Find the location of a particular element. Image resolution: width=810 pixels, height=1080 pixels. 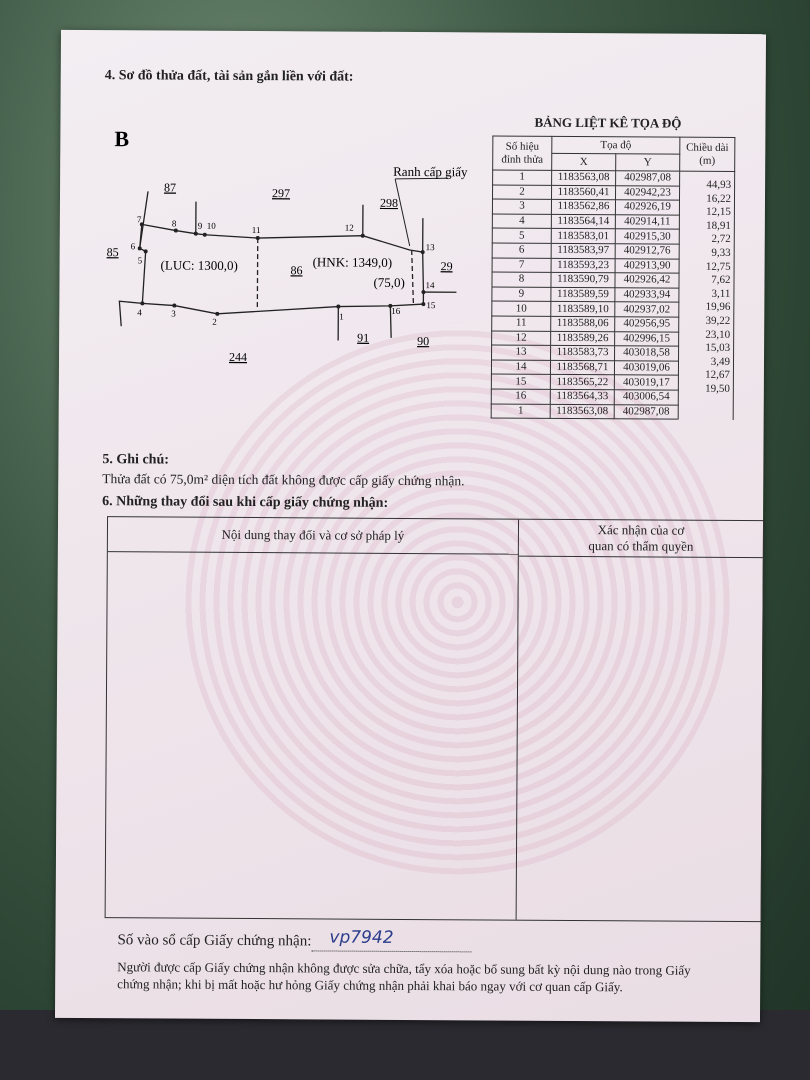

coord-cell-p: 11 is located at coordinates (521, 323).